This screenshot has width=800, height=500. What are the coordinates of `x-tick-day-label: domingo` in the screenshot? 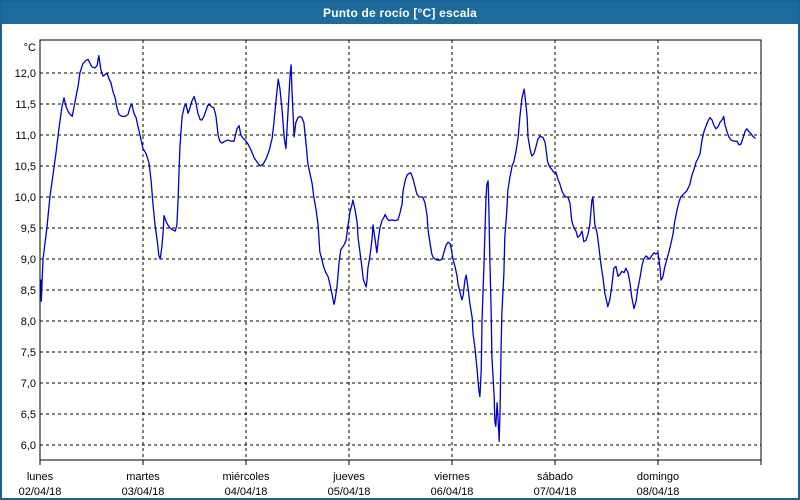 It's located at (658, 477).